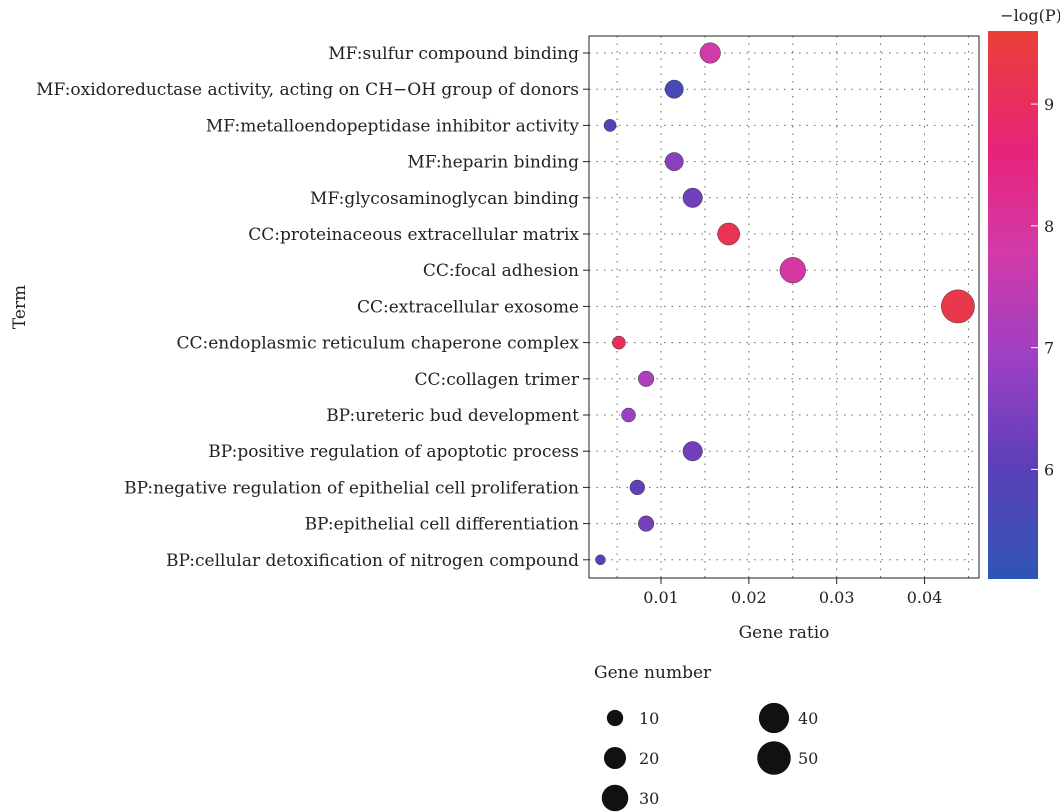  I want to click on y-axis-title: Term, so click(20, 307).